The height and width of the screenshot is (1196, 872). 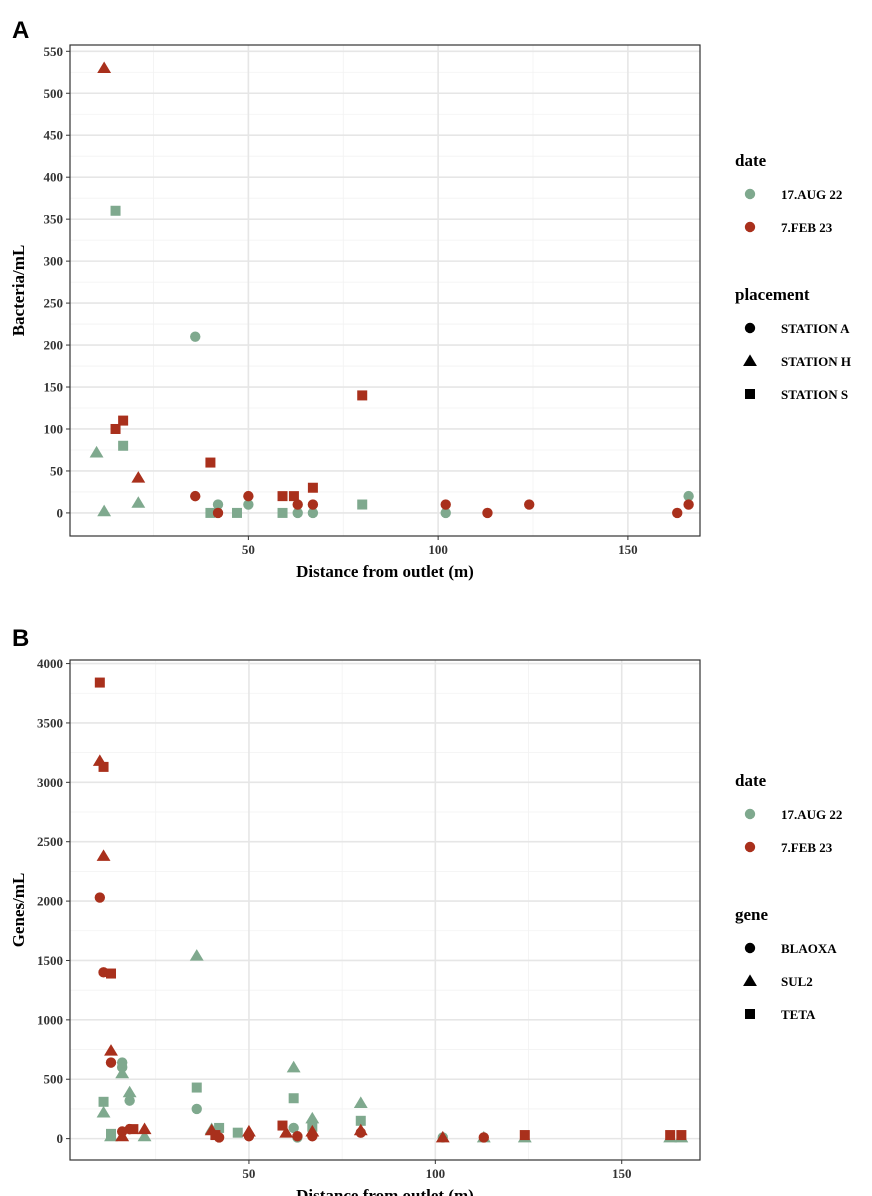 What do you see at coordinates (54, 1079) in the screenshot?
I see `panel-b-y-tick-label: 500` at bounding box center [54, 1079].